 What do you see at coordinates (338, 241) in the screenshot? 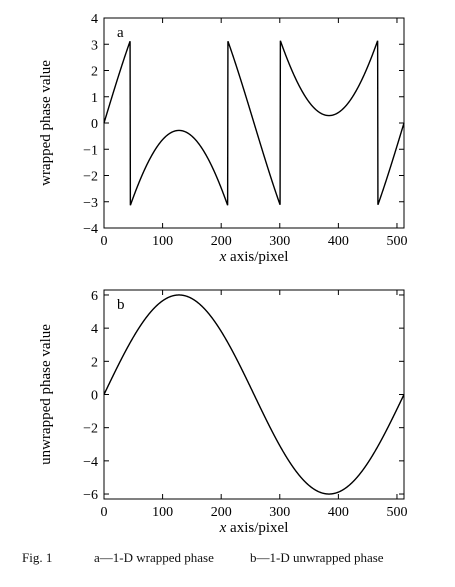
I see `x-tick-label-a: 400` at bounding box center [338, 241].